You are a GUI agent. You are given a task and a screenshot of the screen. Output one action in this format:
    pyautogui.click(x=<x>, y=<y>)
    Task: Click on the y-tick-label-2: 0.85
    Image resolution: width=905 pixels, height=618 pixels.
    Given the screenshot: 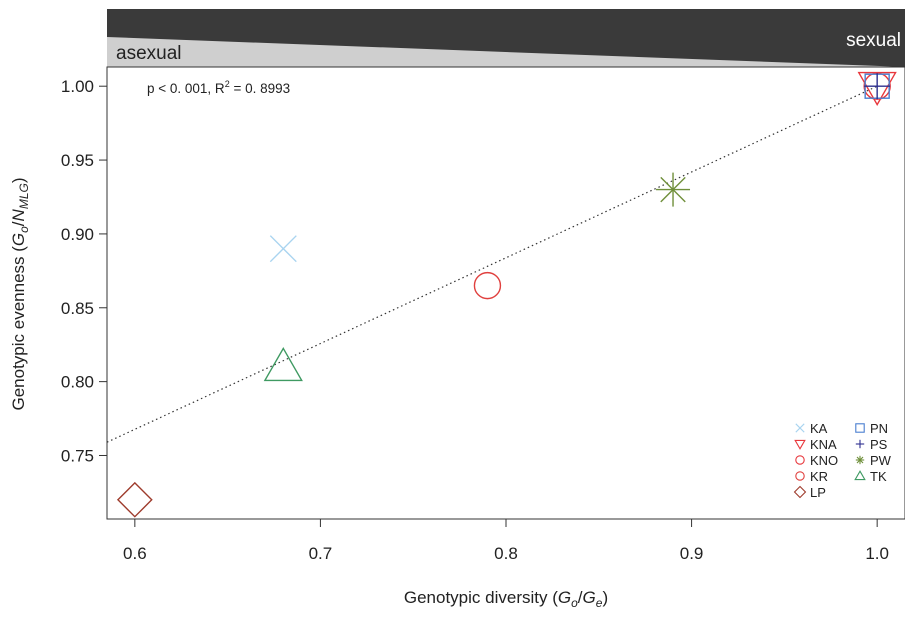 What is the action you would take?
    pyautogui.click(x=77, y=308)
    